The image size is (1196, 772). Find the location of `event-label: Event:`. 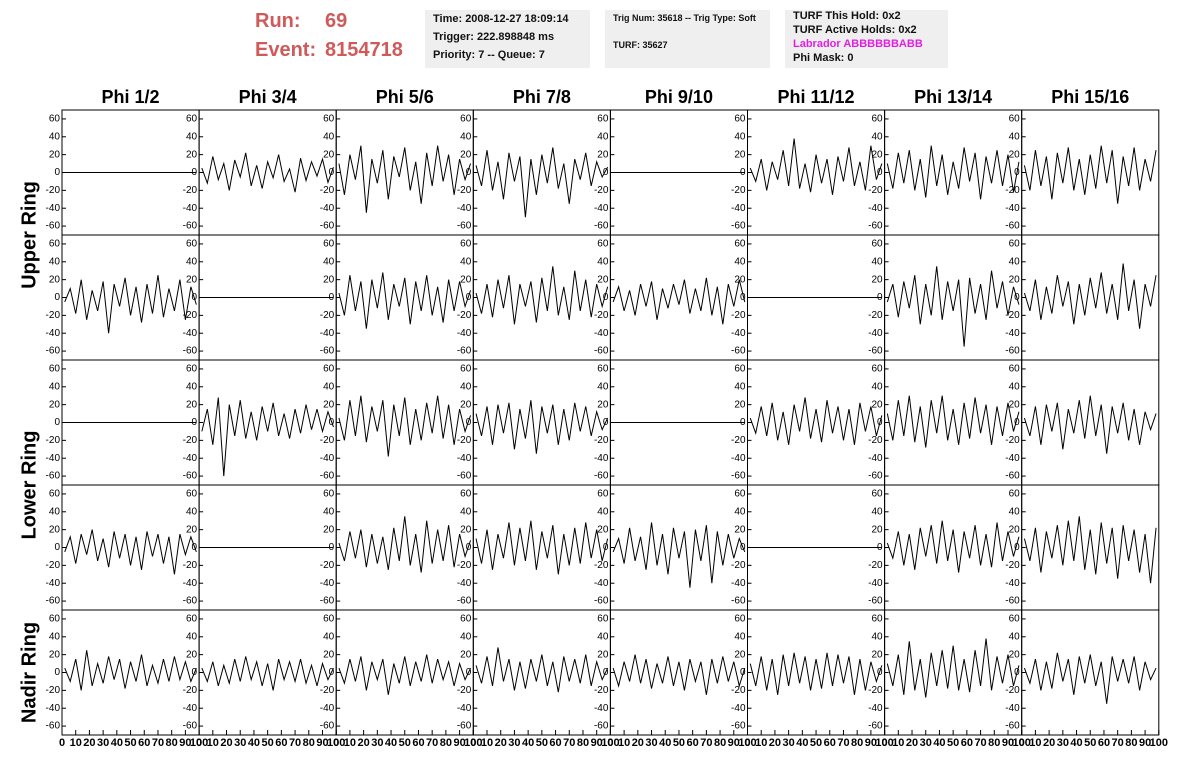

event-label: Event: is located at coordinates (286, 50).